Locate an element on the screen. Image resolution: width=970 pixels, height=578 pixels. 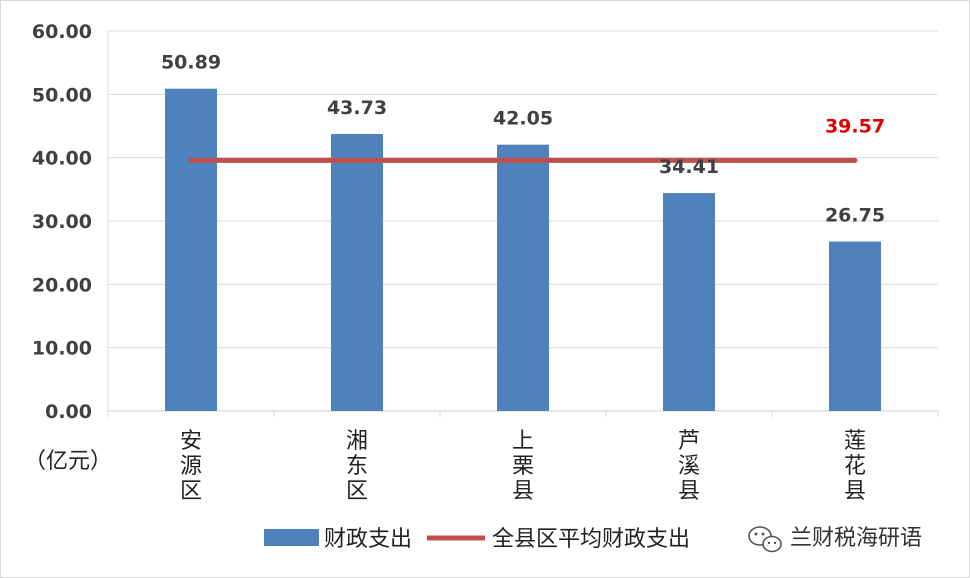
category-label: 上栗县 is located at coordinates (523, 466).